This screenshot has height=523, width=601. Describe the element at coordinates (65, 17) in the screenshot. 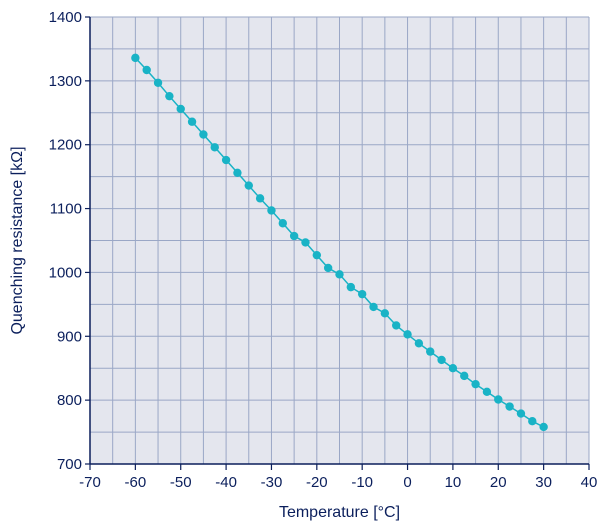

I see `y-tick-label: 1400` at that location.